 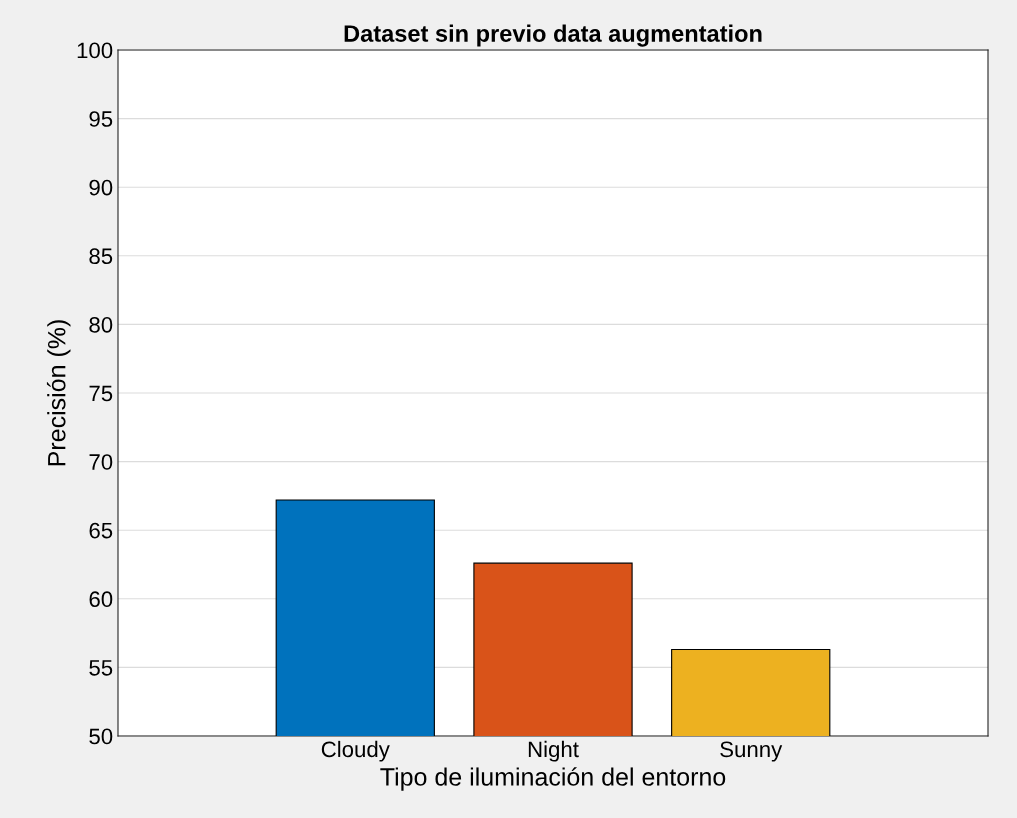 What do you see at coordinates (101, 668) in the screenshot?
I see `y-tick-label: 55` at bounding box center [101, 668].